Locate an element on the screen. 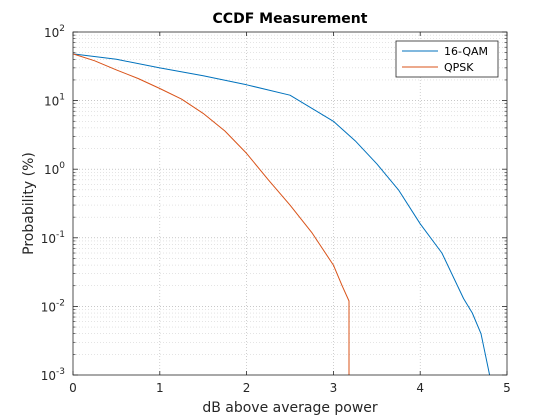 This screenshot has height=420, width=560. x-tick-label: 0 is located at coordinates (73, 388).